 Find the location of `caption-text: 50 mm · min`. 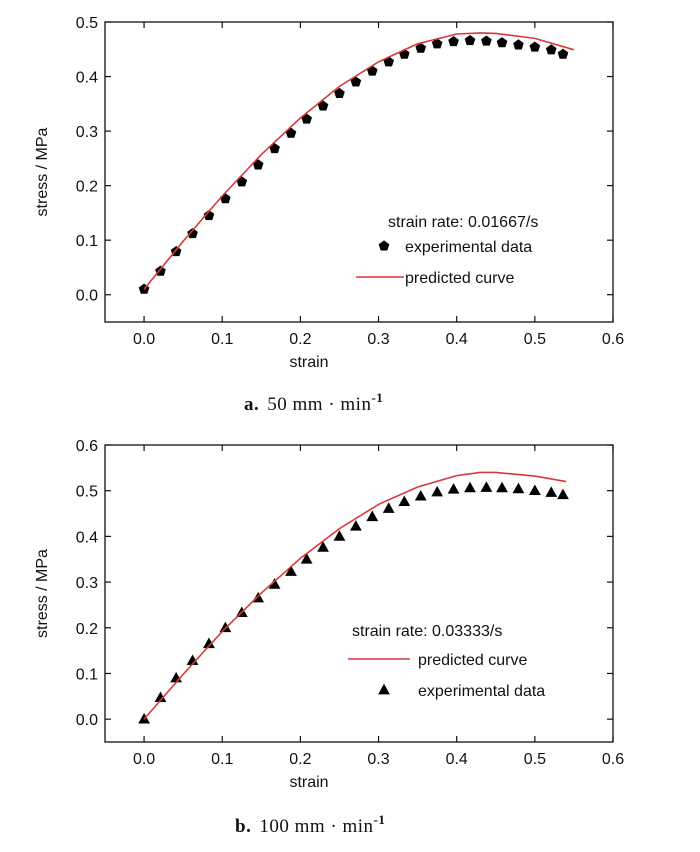

caption-text: 50 mm · min is located at coordinates (319, 404).